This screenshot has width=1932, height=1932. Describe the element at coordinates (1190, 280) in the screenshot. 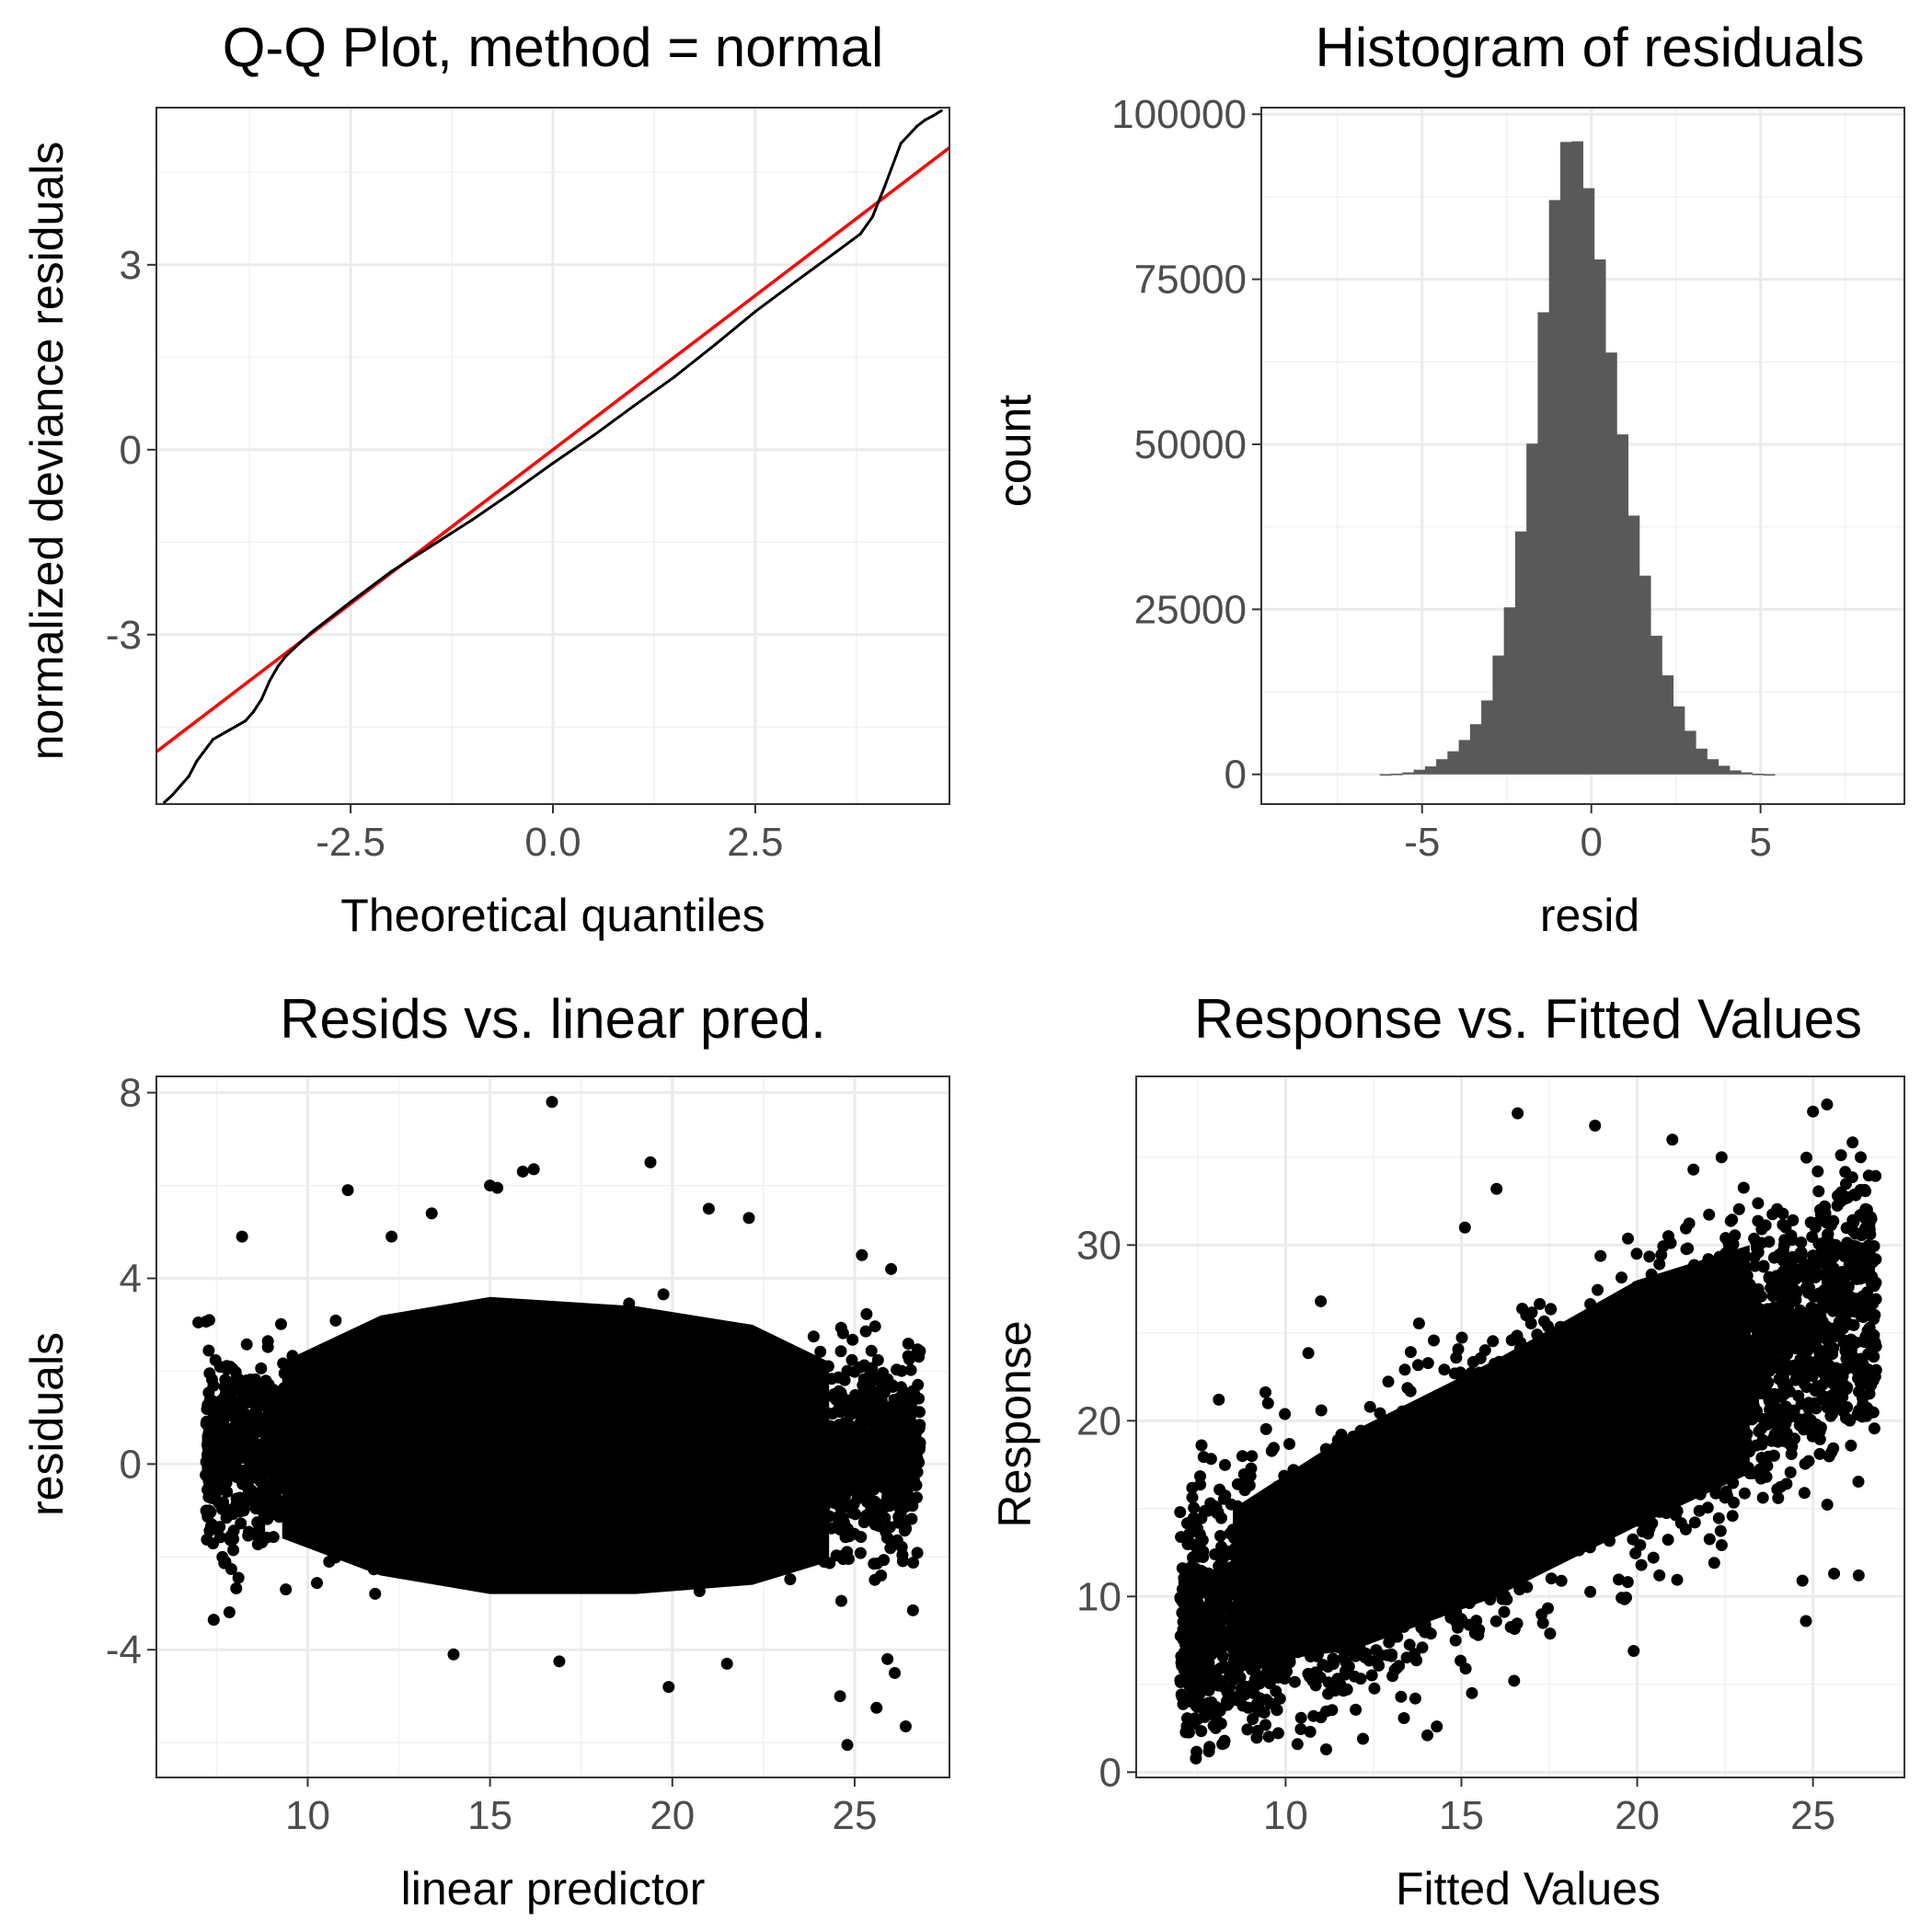

I see `y-tick-label: 75000` at that location.